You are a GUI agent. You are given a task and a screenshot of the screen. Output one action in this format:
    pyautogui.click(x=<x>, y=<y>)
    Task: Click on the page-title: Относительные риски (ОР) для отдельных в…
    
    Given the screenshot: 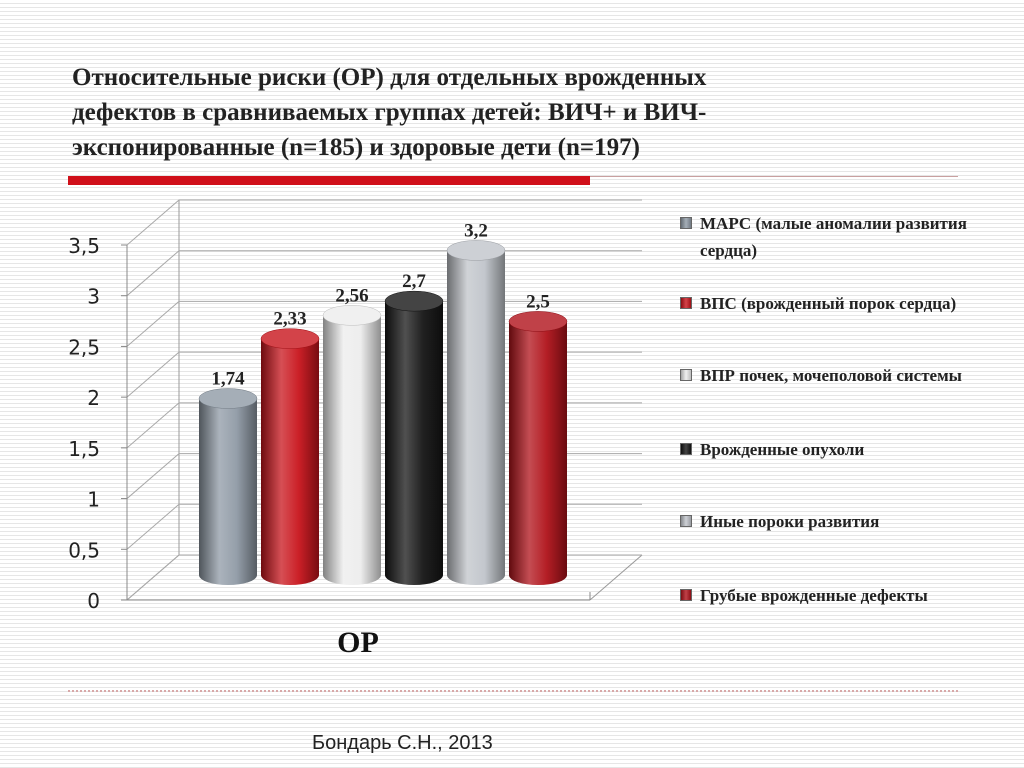 What is the action you would take?
    pyautogui.click(x=389, y=112)
    